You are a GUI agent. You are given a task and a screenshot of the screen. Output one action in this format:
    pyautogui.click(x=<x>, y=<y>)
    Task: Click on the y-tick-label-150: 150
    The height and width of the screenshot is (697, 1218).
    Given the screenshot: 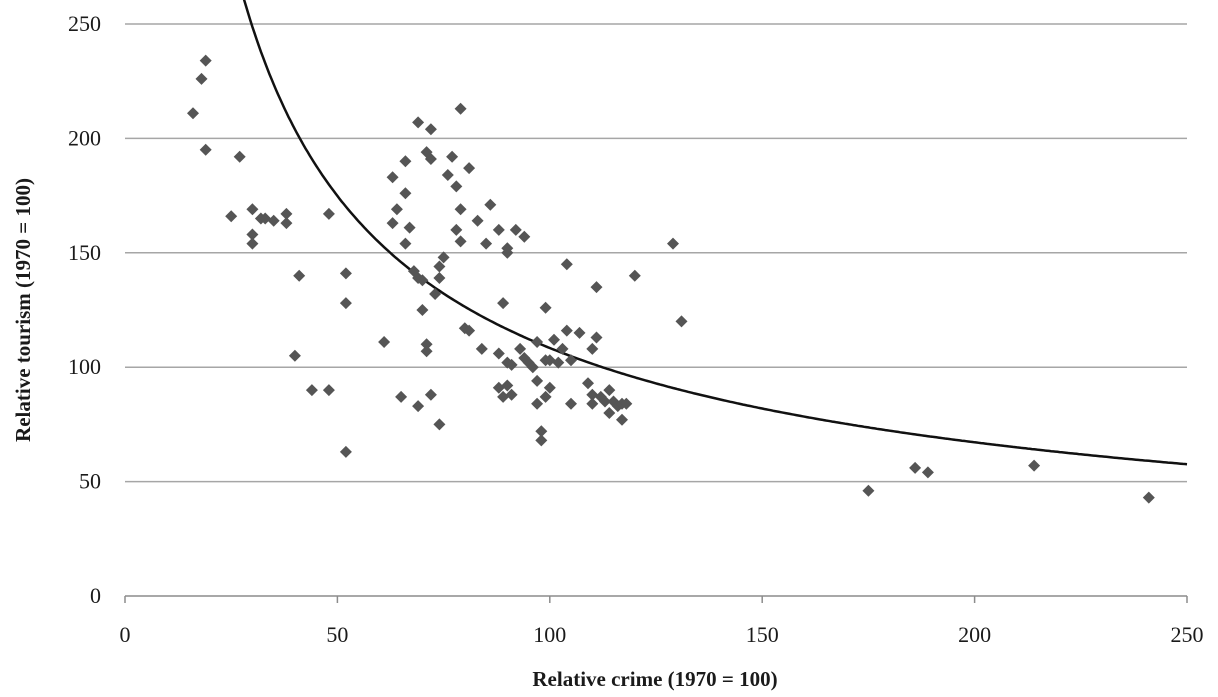 What is the action you would take?
    pyautogui.click(x=84, y=252)
    